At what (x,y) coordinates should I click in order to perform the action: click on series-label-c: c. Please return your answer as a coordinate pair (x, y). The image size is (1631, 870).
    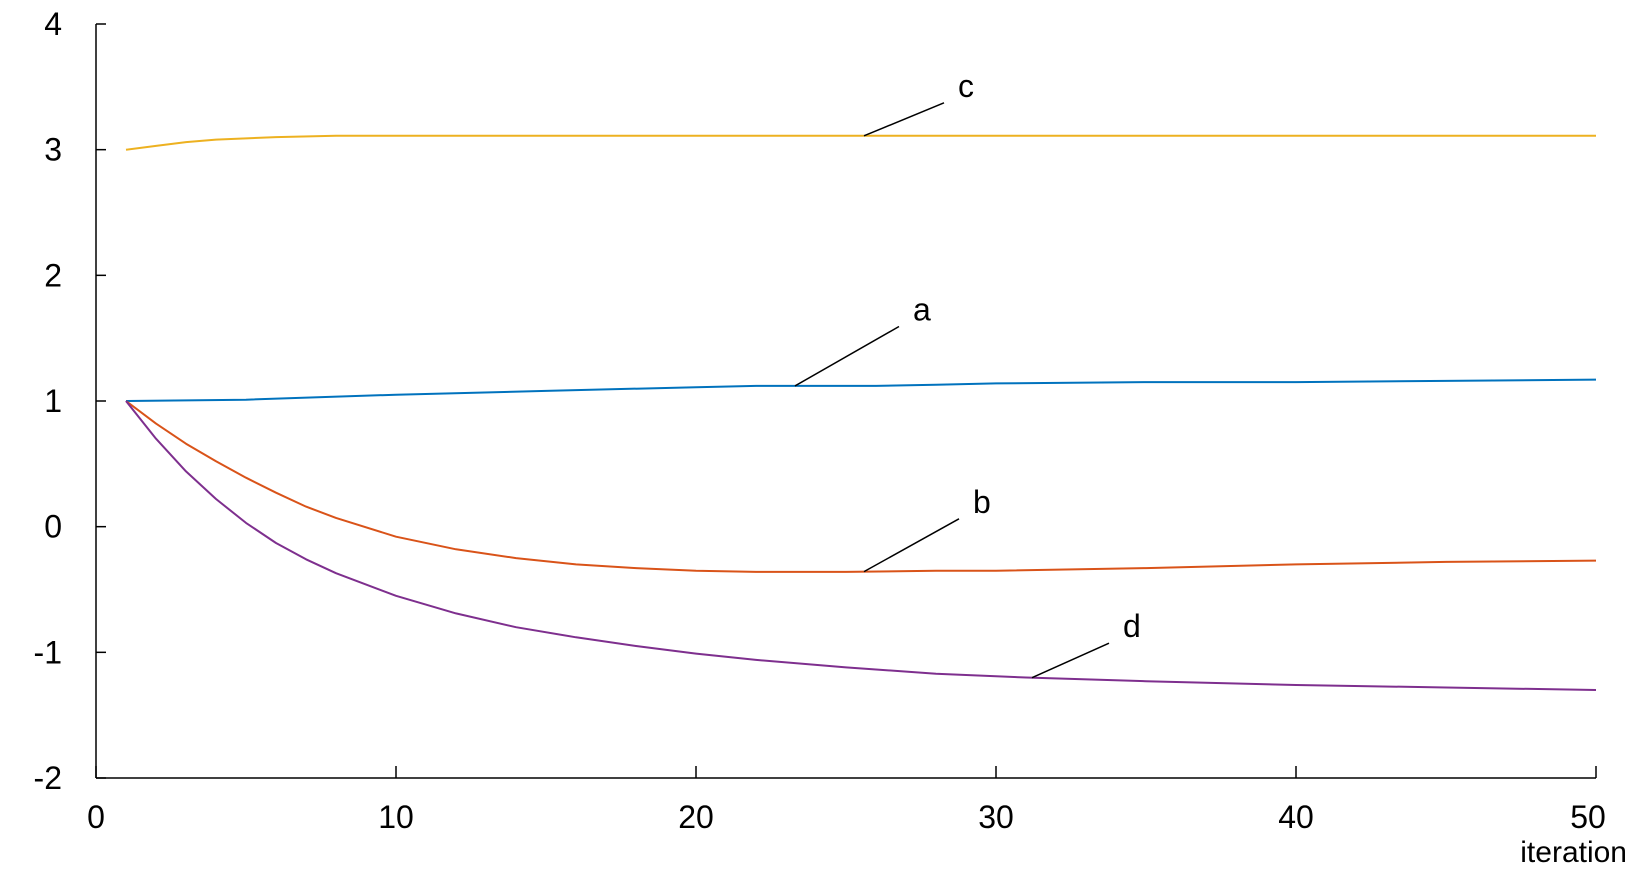
    Looking at the image, I should click on (966, 86).